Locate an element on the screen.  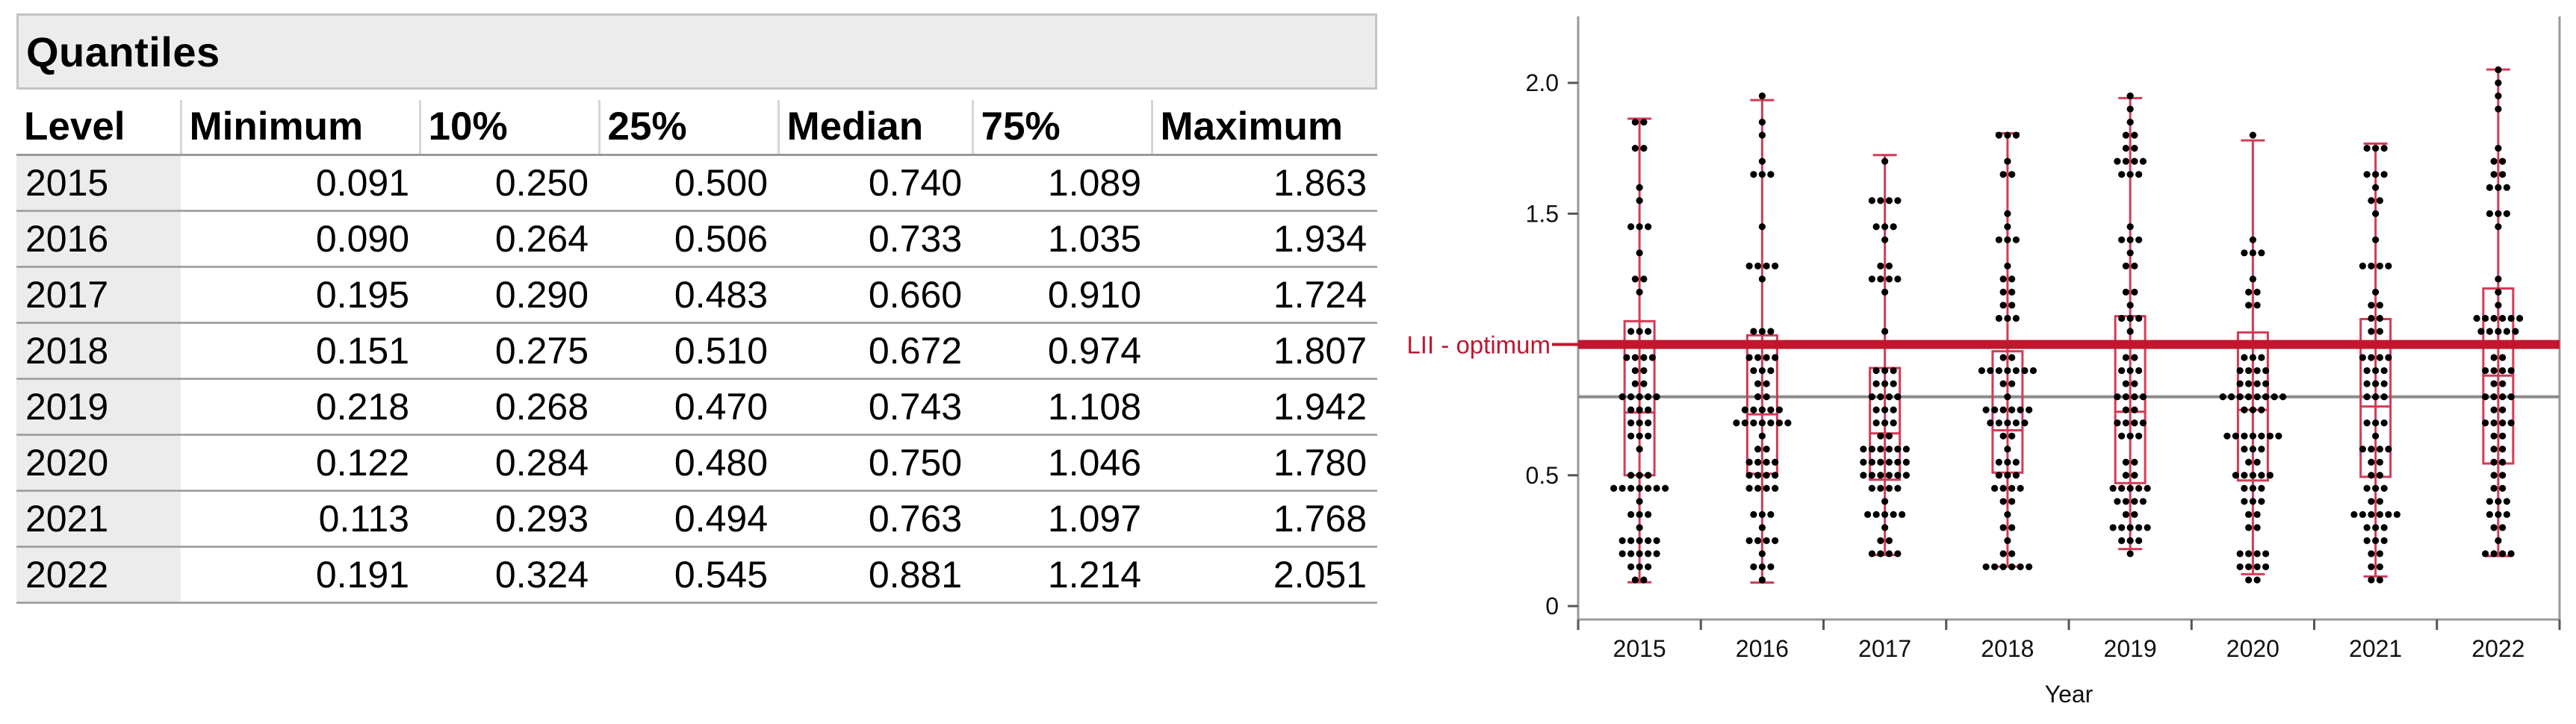
table-row: 2015 0.091 0.250 0.500 0.740 1.089 1.863 is located at coordinates (696, 184).